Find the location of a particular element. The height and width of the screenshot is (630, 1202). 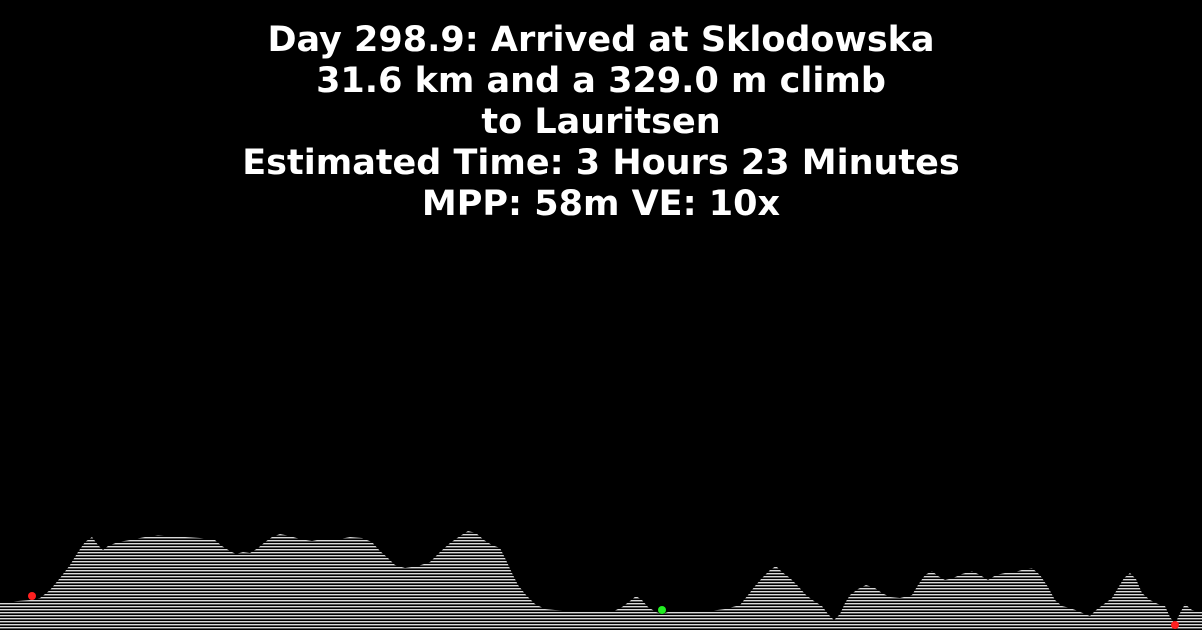

distance-climb-text: 31.6 km and a 329.0 m climb is located at coordinates (601, 81).